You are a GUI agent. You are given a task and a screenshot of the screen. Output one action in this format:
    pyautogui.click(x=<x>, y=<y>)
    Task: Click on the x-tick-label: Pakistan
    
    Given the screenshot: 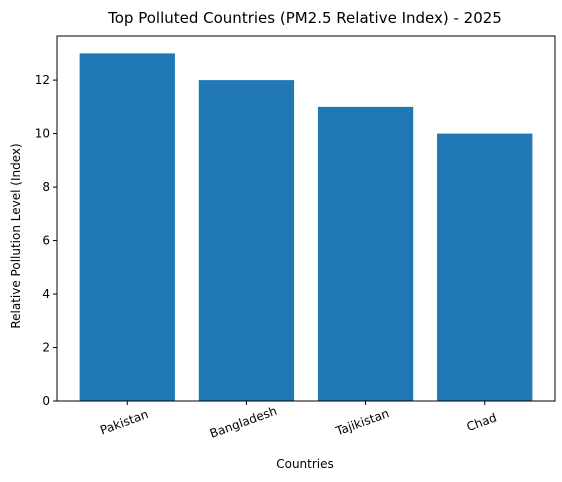 What is the action you would take?
    pyautogui.click(x=124, y=422)
    